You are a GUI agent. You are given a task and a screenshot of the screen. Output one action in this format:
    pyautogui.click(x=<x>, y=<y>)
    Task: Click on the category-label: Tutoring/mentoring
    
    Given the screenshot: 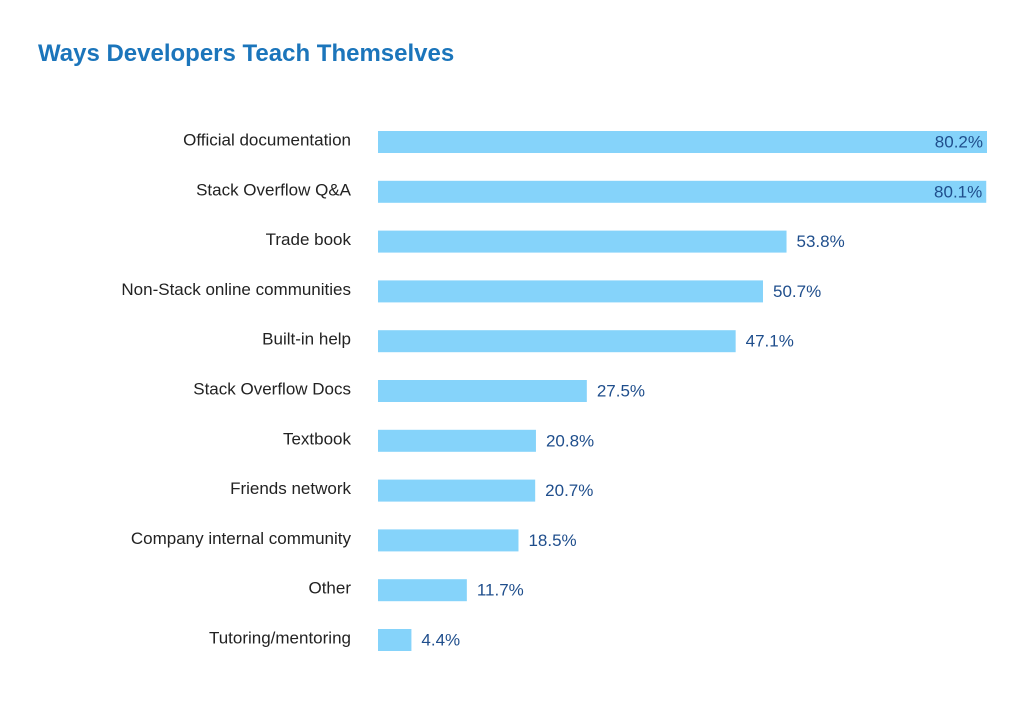 What is the action you would take?
    pyautogui.click(x=280, y=637)
    